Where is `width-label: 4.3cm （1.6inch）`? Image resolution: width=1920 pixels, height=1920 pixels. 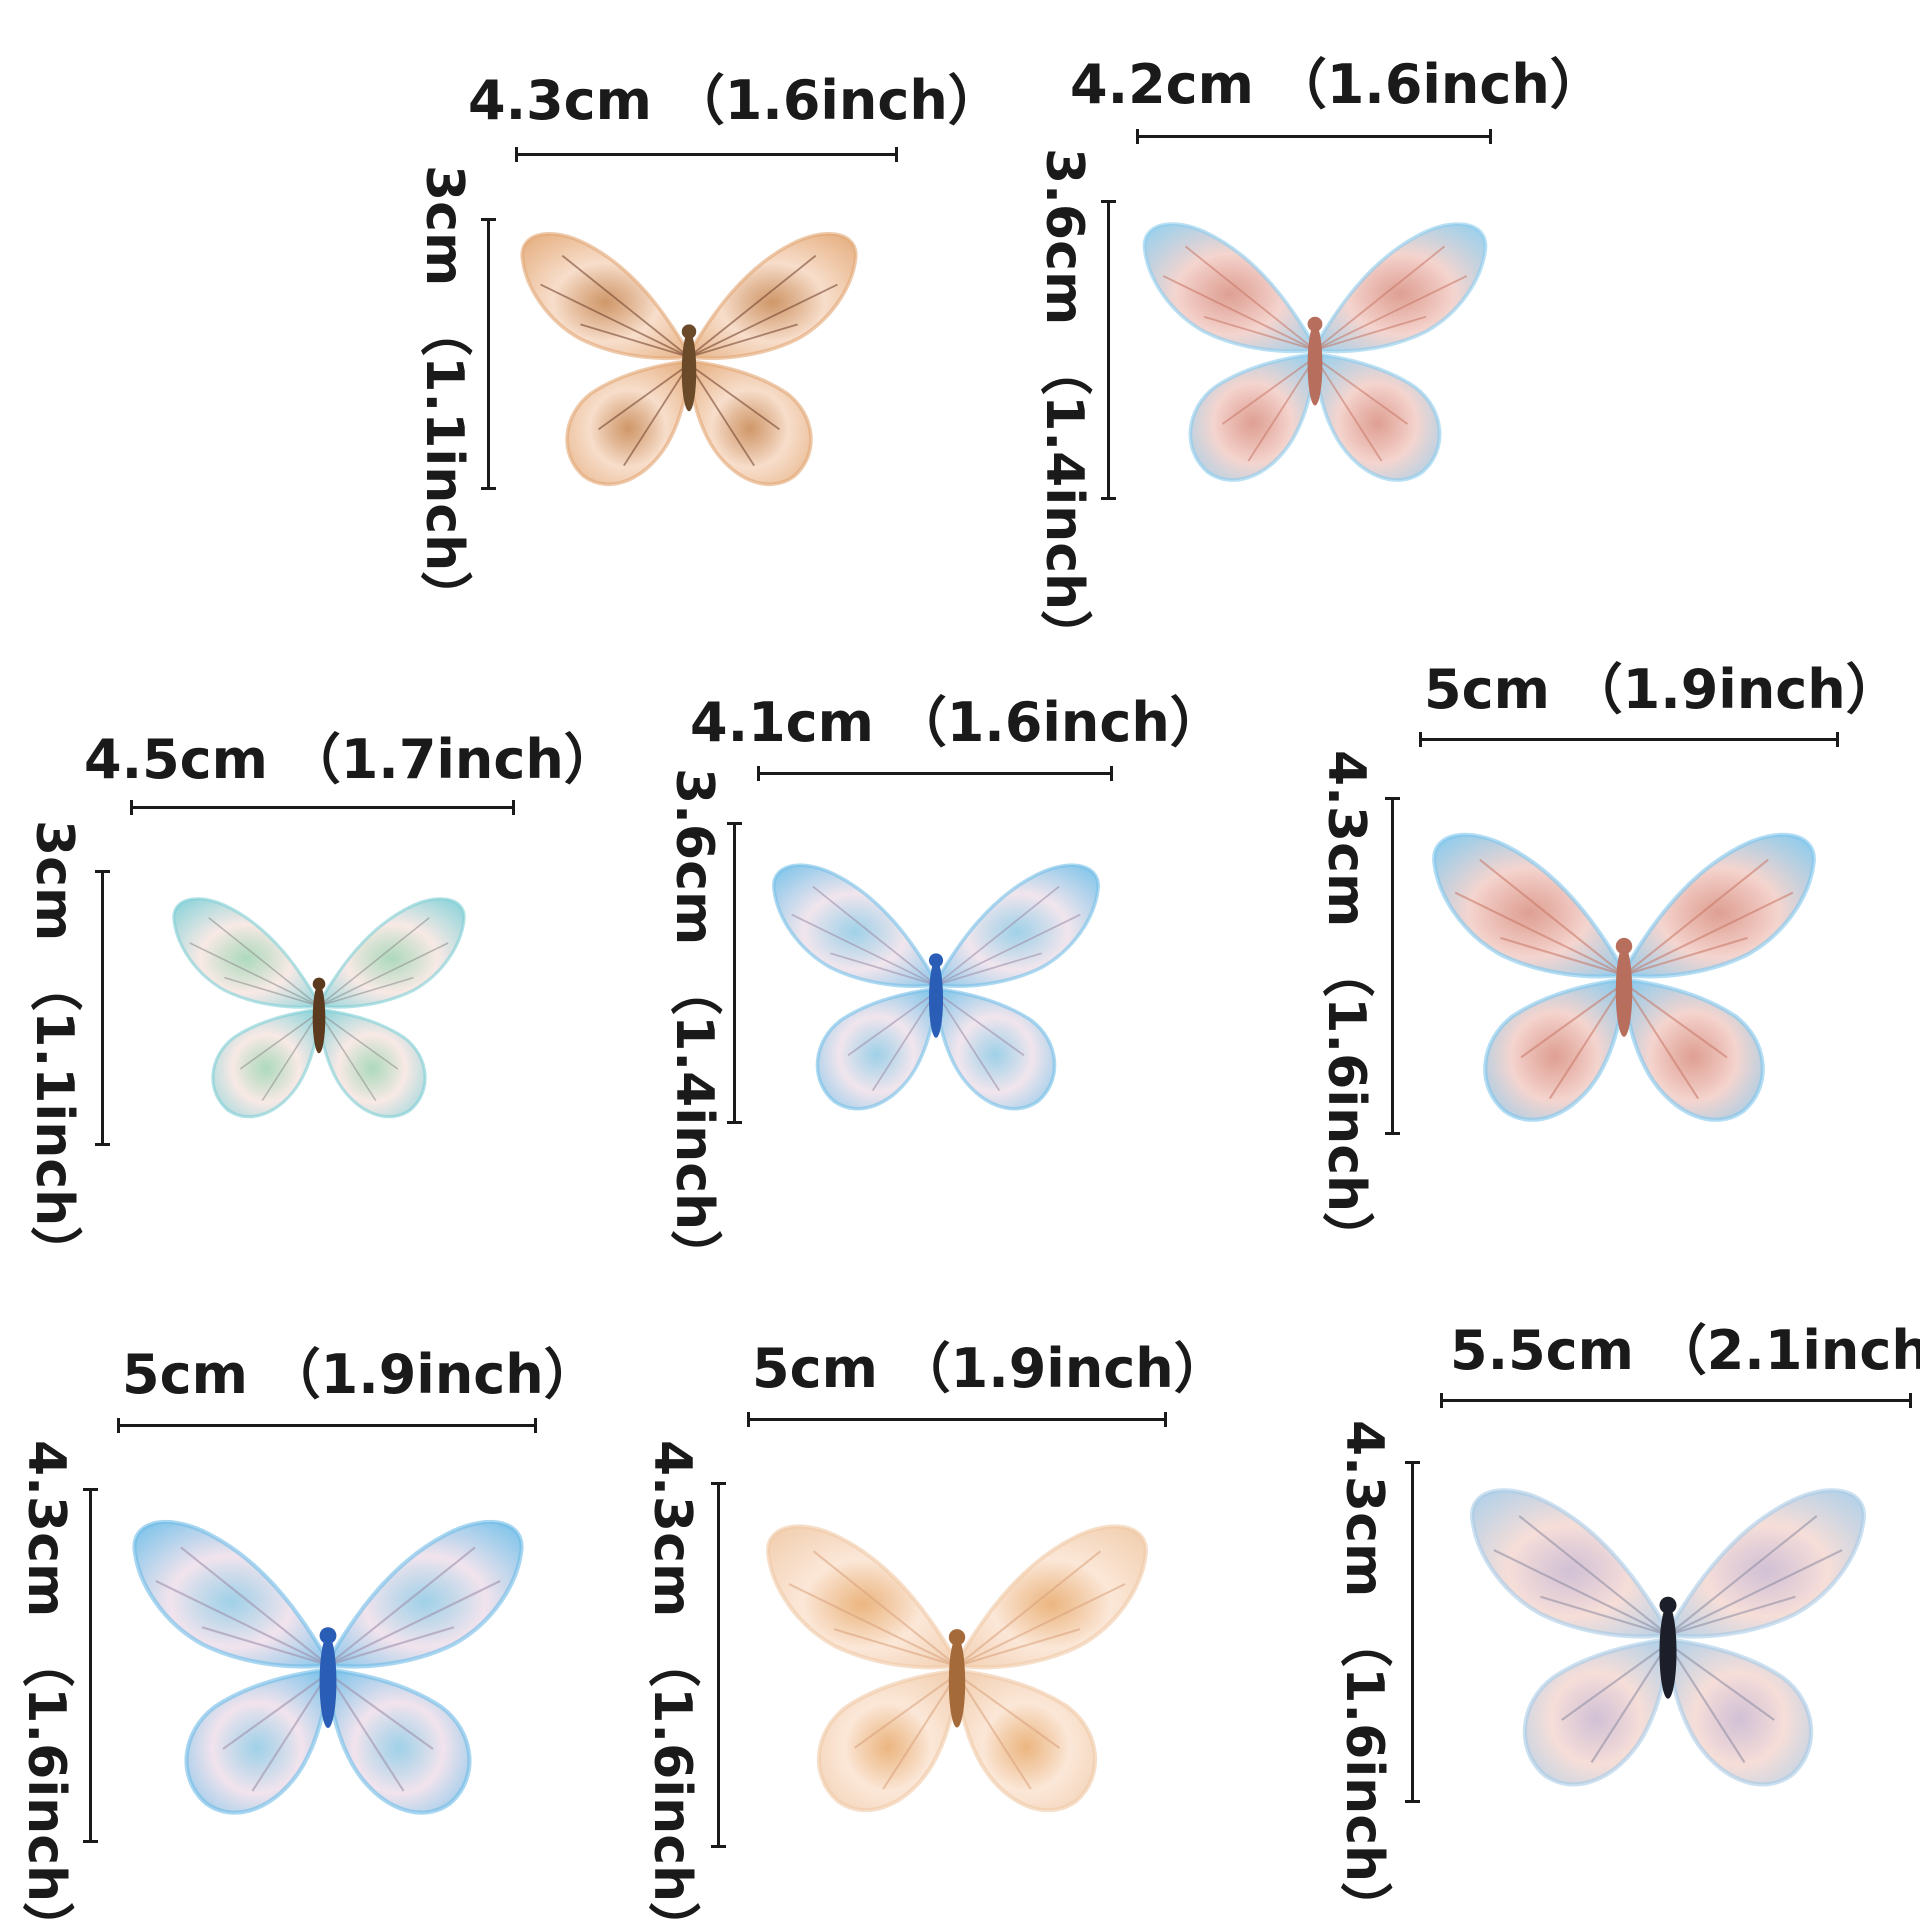
width-label: 4.3cm （1.6inch） is located at coordinates (735, 100).